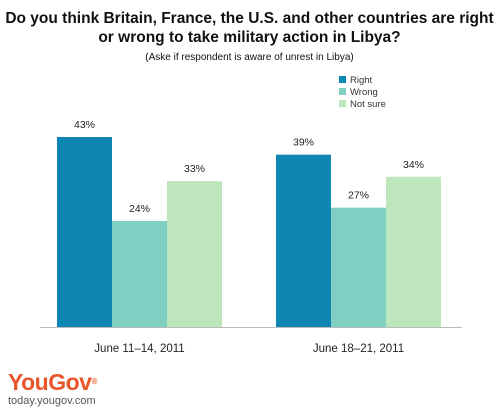 This screenshot has width=499, height=414. Describe the element at coordinates (50, 382) in the screenshot. I see `logo-brand: YouGov` at that location.